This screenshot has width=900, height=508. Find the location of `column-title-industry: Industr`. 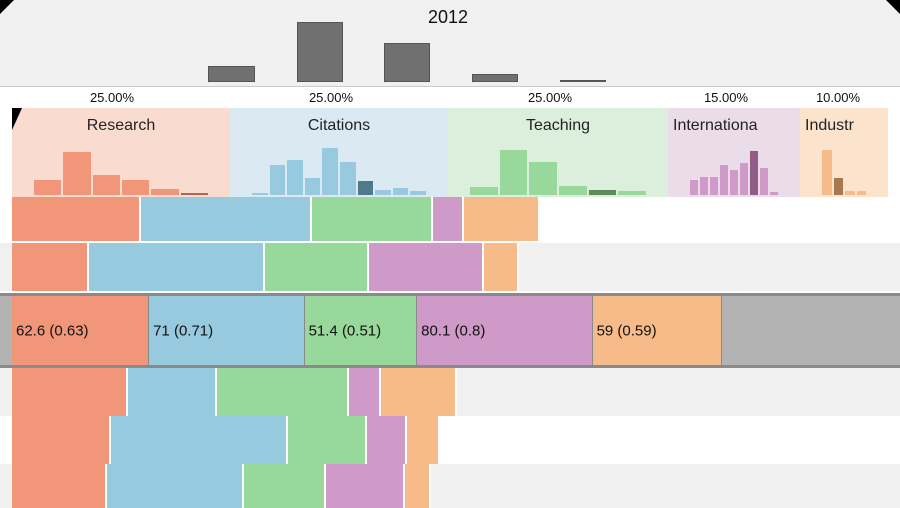

column-title-industry: Industr is located at coordinates (829, 125).